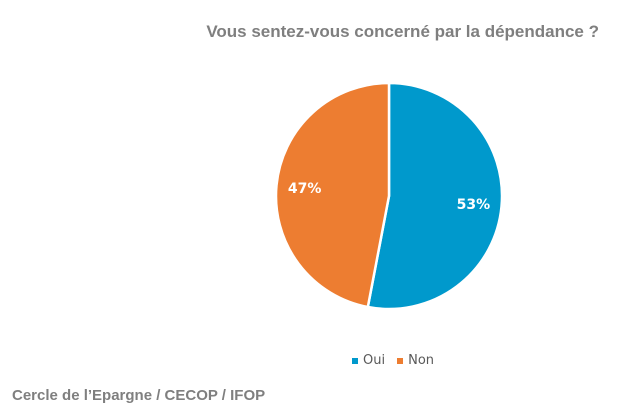  Describe the element at coordinates (435, 196) in the screenshot. I see `pie-slice-oui` at that location.